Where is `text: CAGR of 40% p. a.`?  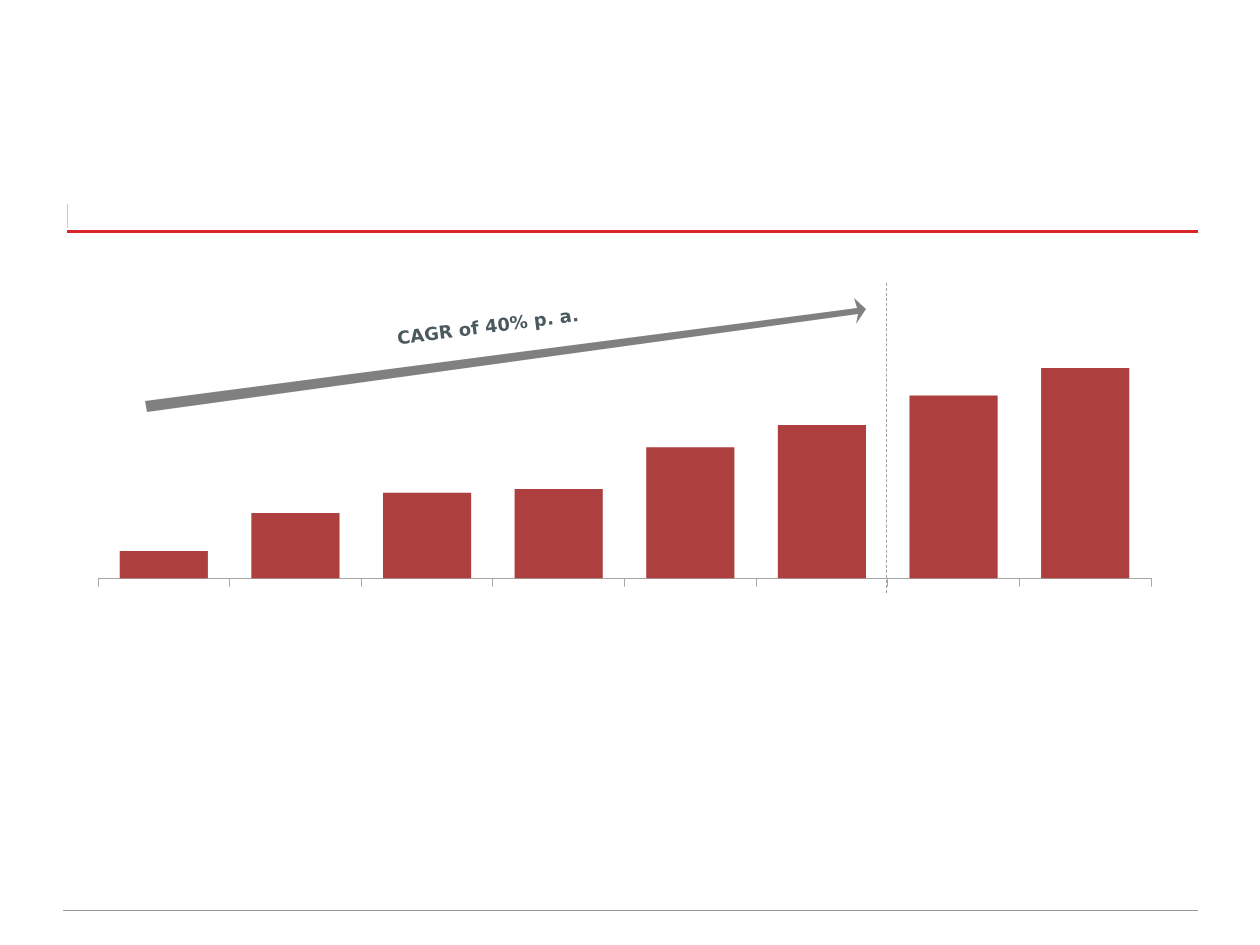
text: CAGR of 40% p. a. is located at coordinates (487, 326).